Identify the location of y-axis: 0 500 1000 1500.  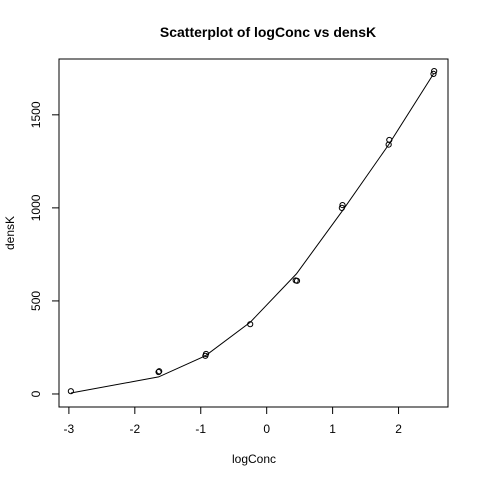
(44, 249).